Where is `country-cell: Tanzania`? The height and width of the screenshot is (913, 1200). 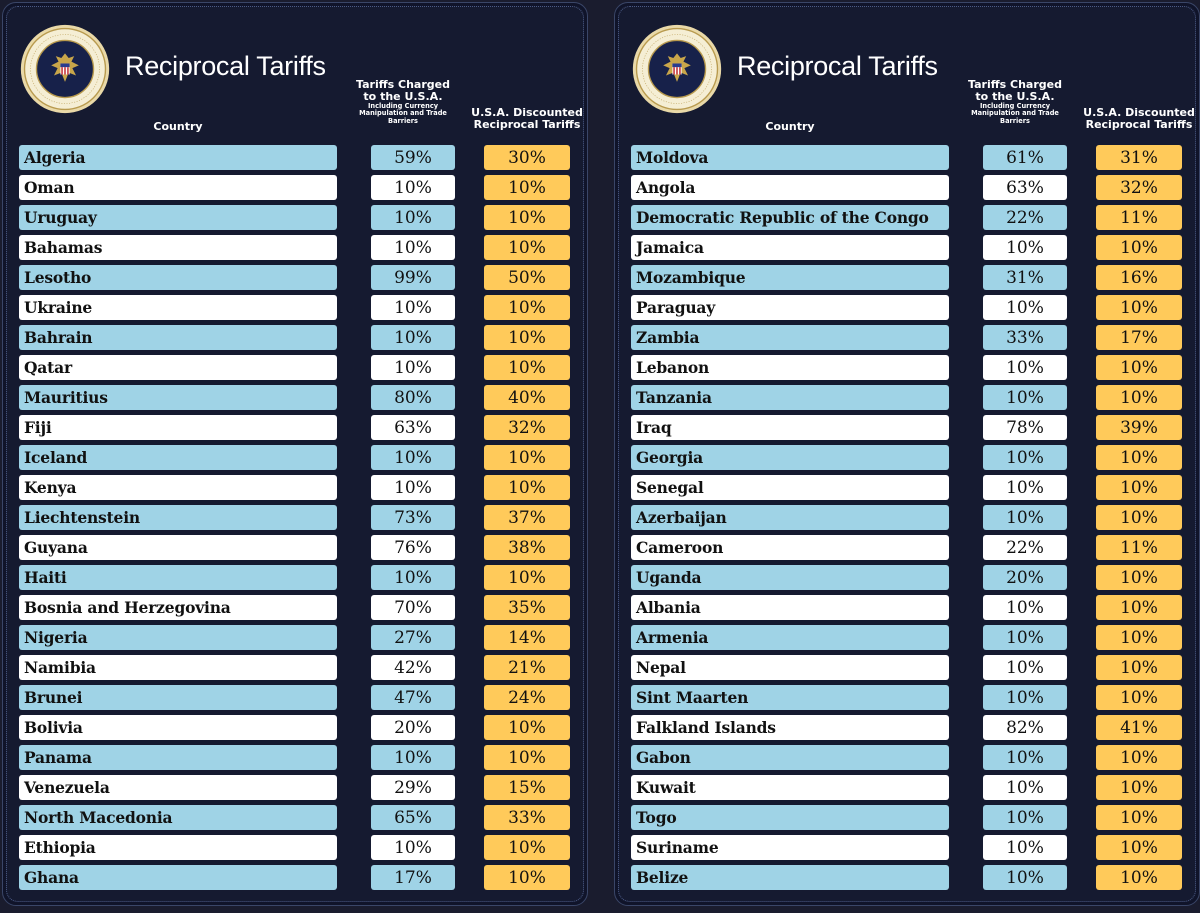
country-cell: Tanzania is located at coordinates (790, 397).